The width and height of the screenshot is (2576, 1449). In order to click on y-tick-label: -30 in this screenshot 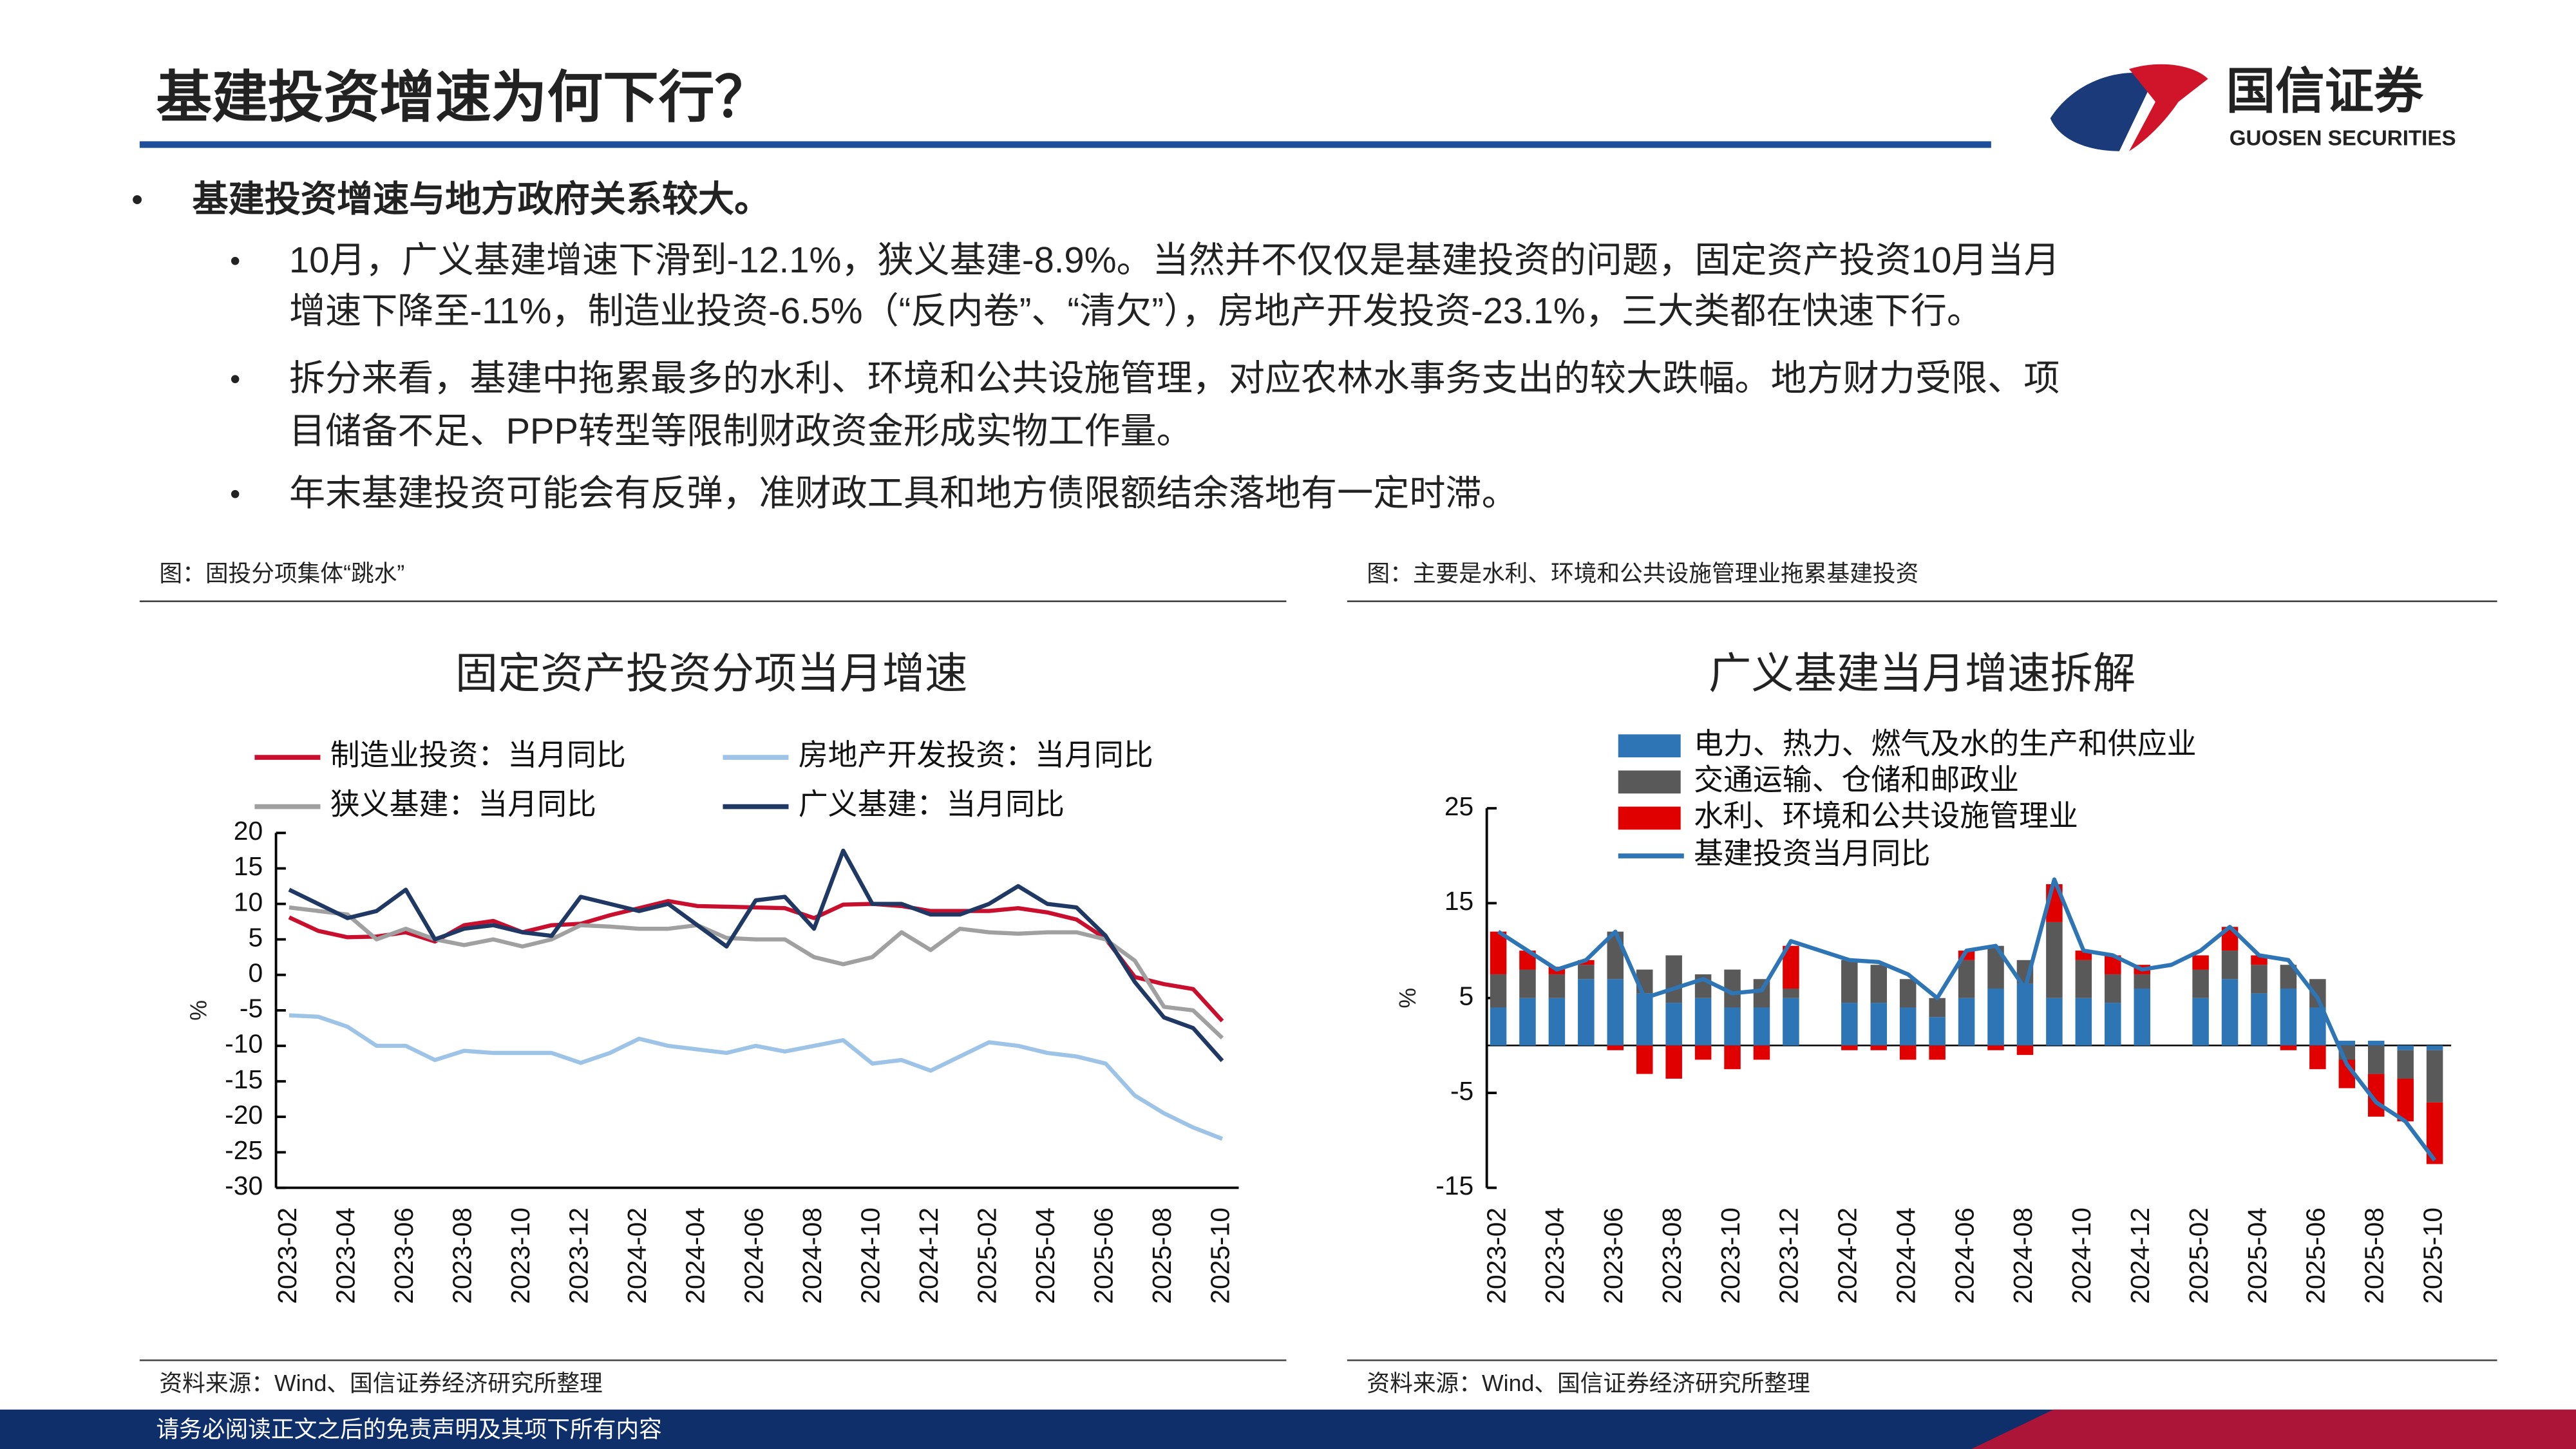, I will do `click(244, 1186)`.